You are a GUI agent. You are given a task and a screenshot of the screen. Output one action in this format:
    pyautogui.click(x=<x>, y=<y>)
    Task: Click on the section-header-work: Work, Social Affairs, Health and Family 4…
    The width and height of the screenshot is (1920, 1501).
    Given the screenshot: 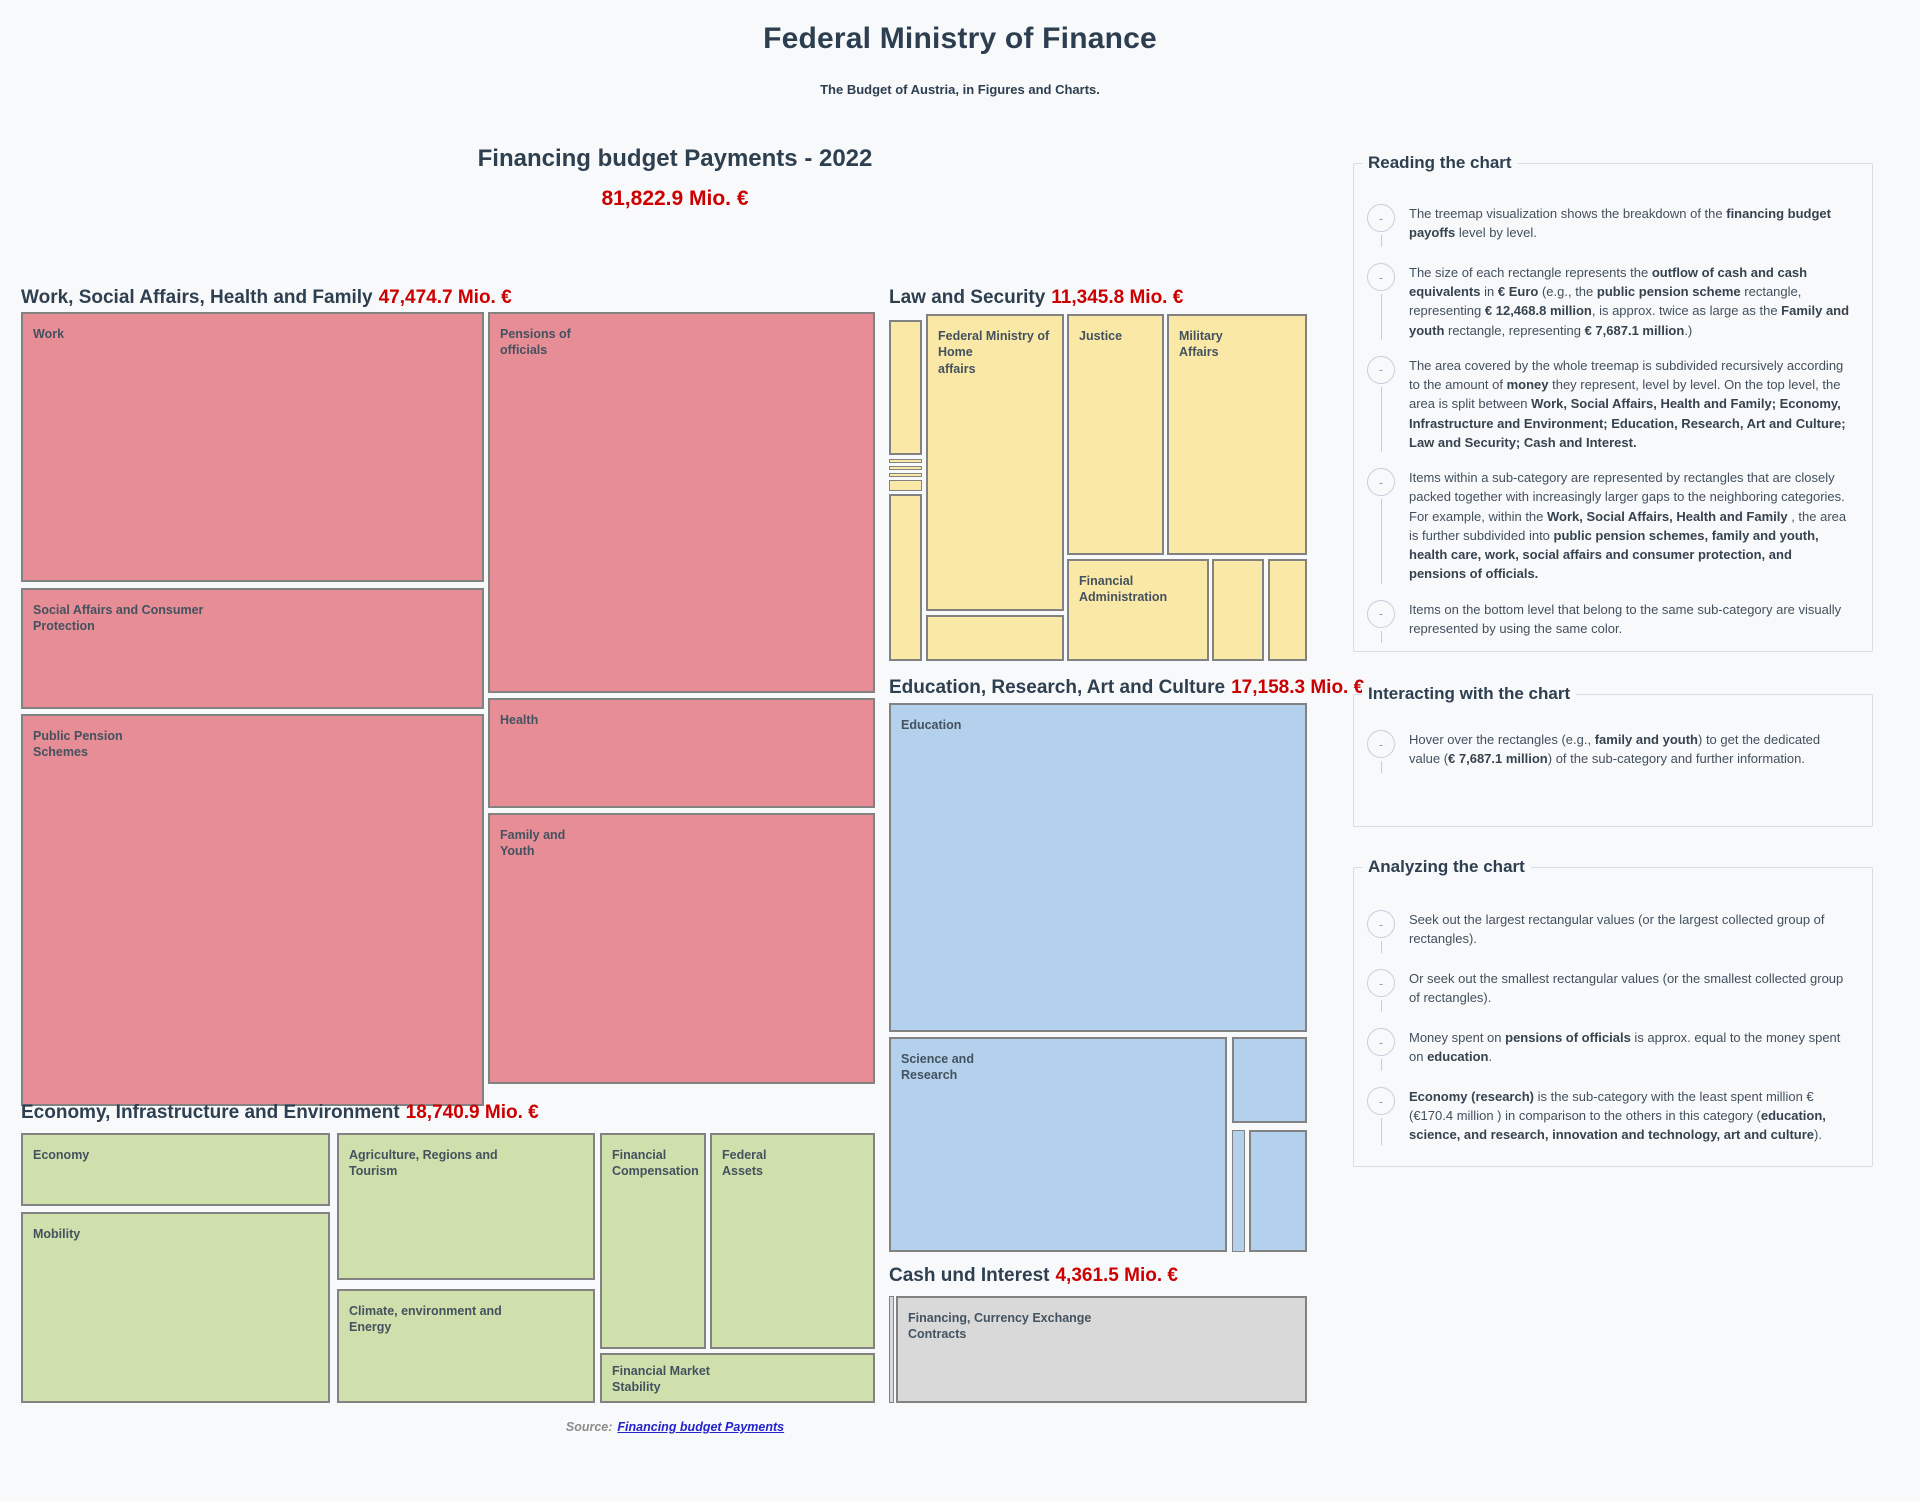 What is the action you would take?
    pyautogui.click(x=266, y=298)
    